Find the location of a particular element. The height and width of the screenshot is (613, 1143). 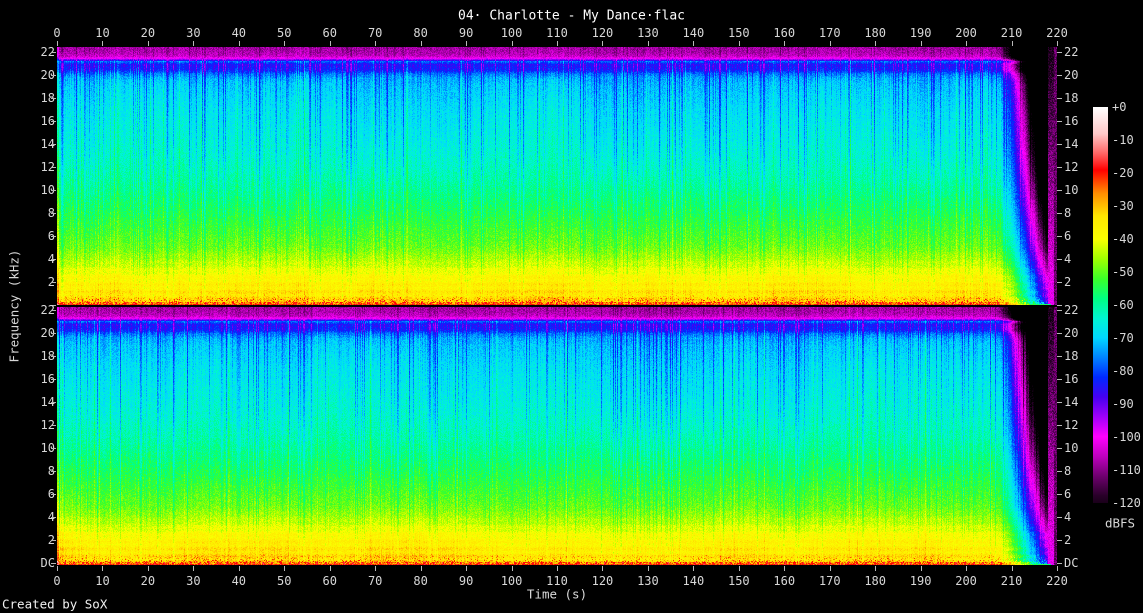

dbfs-tick-label: -110 is located at coordinates (1126, 470).